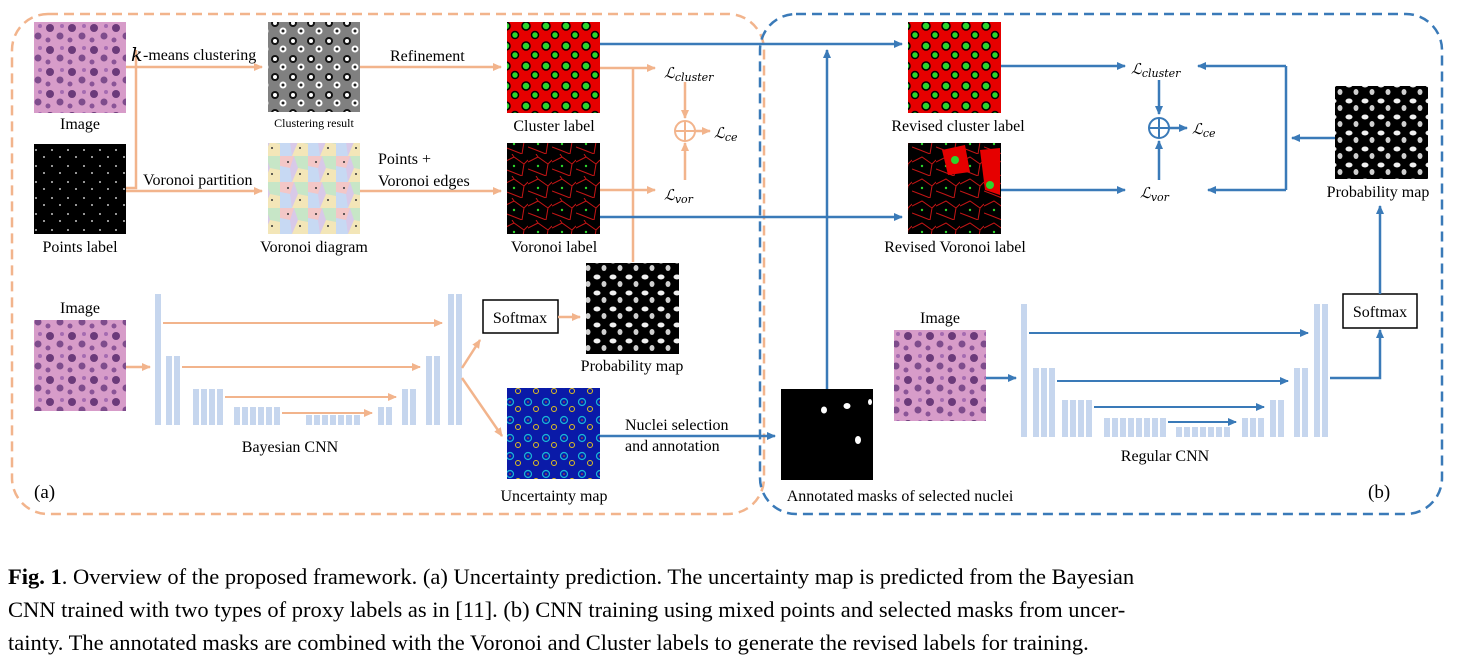  I want to click on image-label-bottom: Image, so click(80, 308).